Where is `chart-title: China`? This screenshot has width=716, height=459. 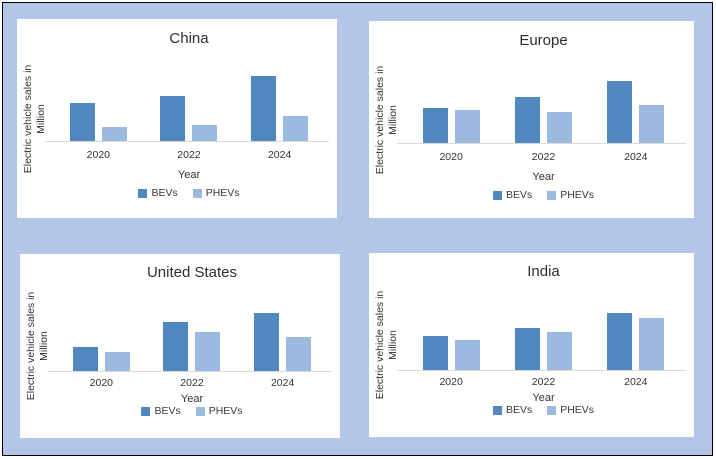
chart-title: China is located at coordinates (189, 38).